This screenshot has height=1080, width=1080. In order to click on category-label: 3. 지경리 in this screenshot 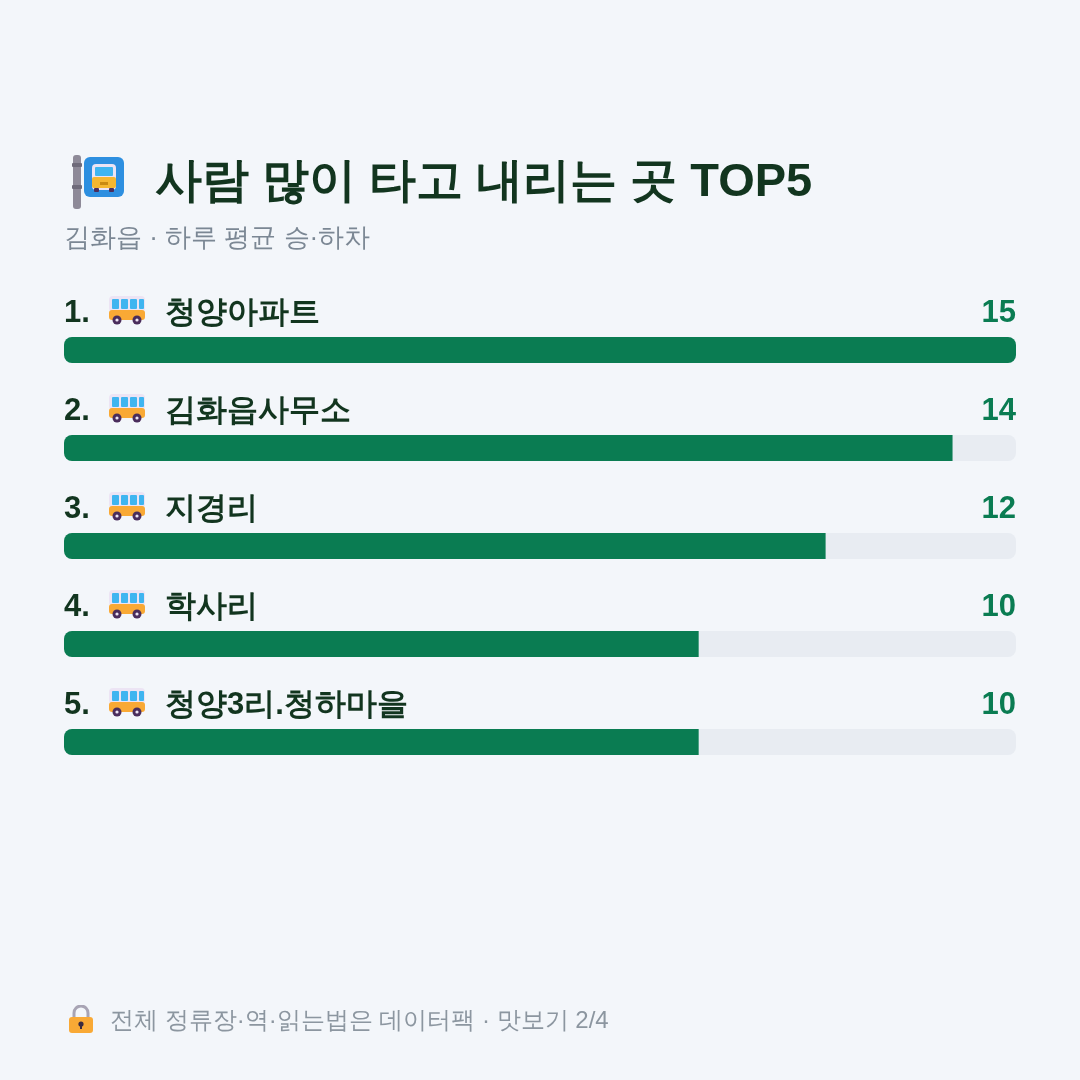, I will do `click(161, 507)`.